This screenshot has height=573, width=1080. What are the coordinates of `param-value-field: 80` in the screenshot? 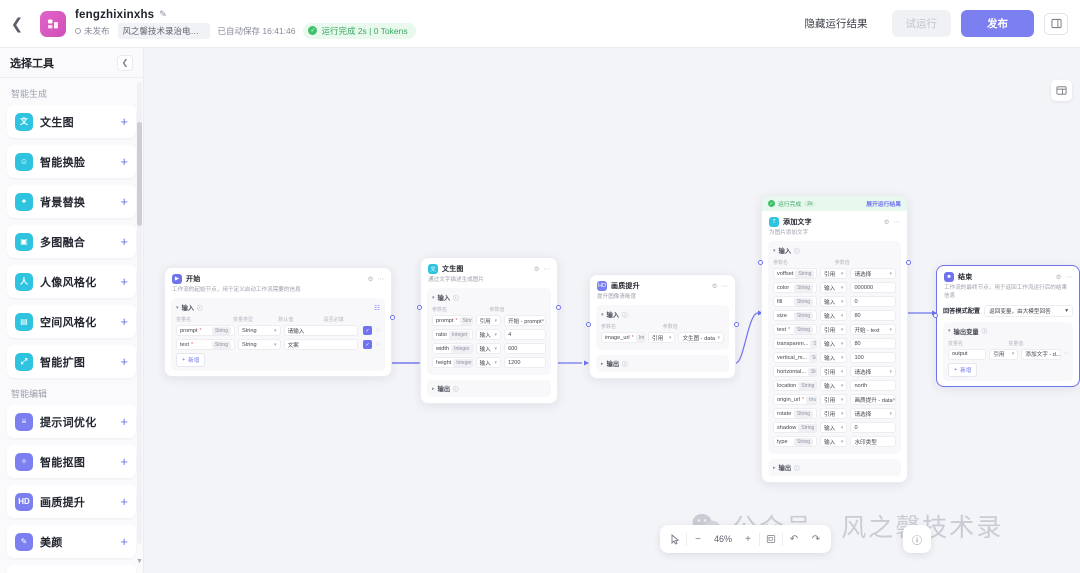 It's located at (873, 316).